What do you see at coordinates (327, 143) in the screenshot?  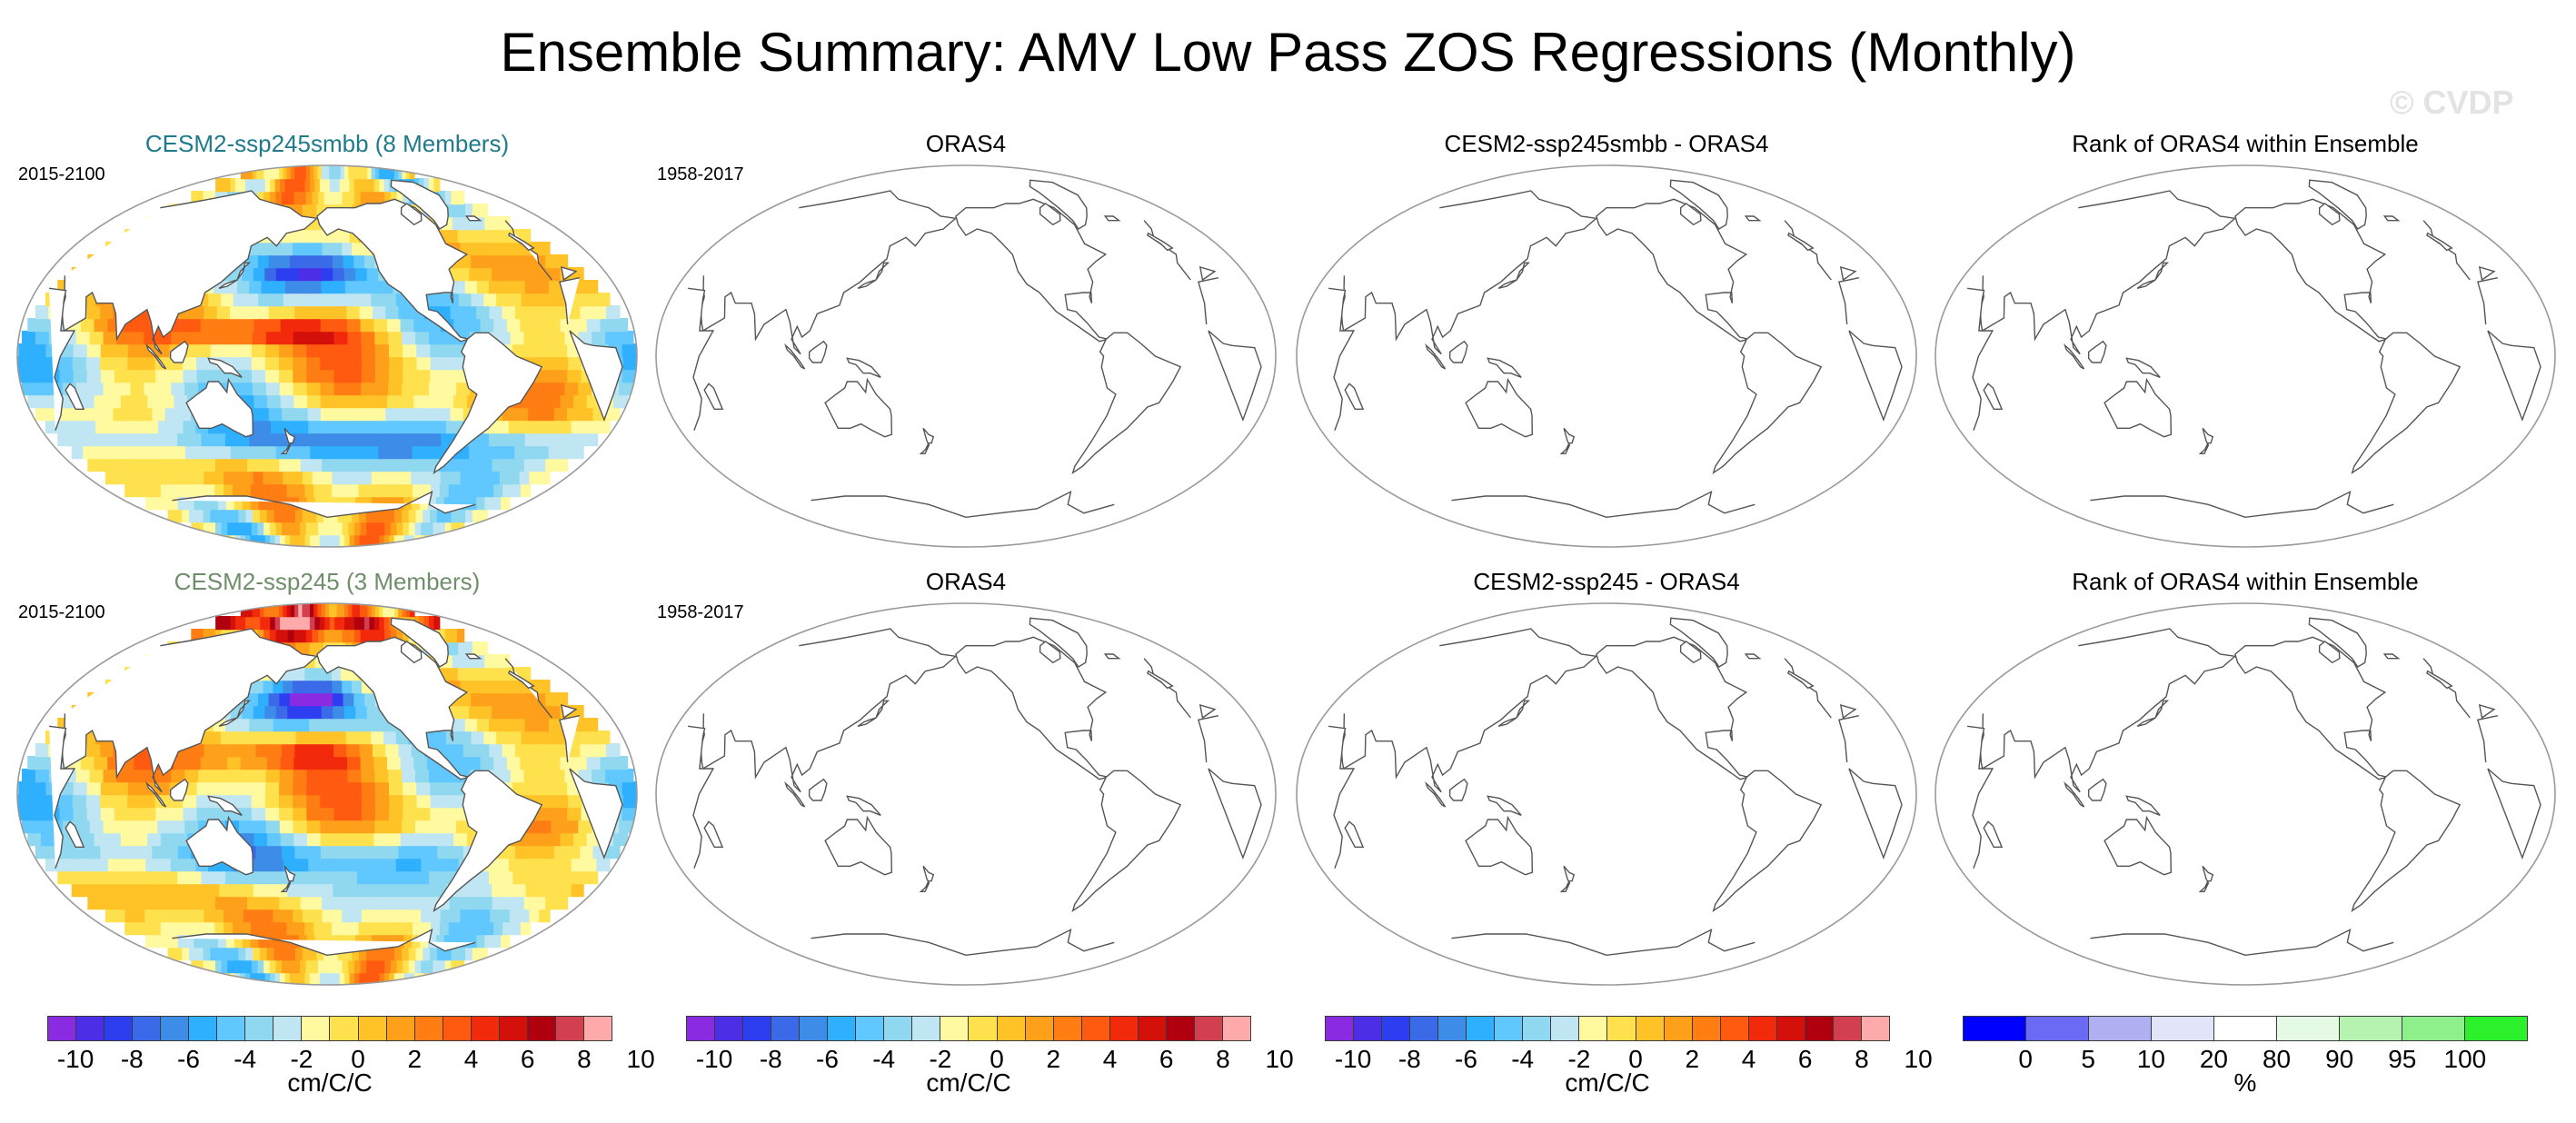 I see `panel-title: CESM2-ssp245smbb (8 Members)` at bounding box center [327, 143].